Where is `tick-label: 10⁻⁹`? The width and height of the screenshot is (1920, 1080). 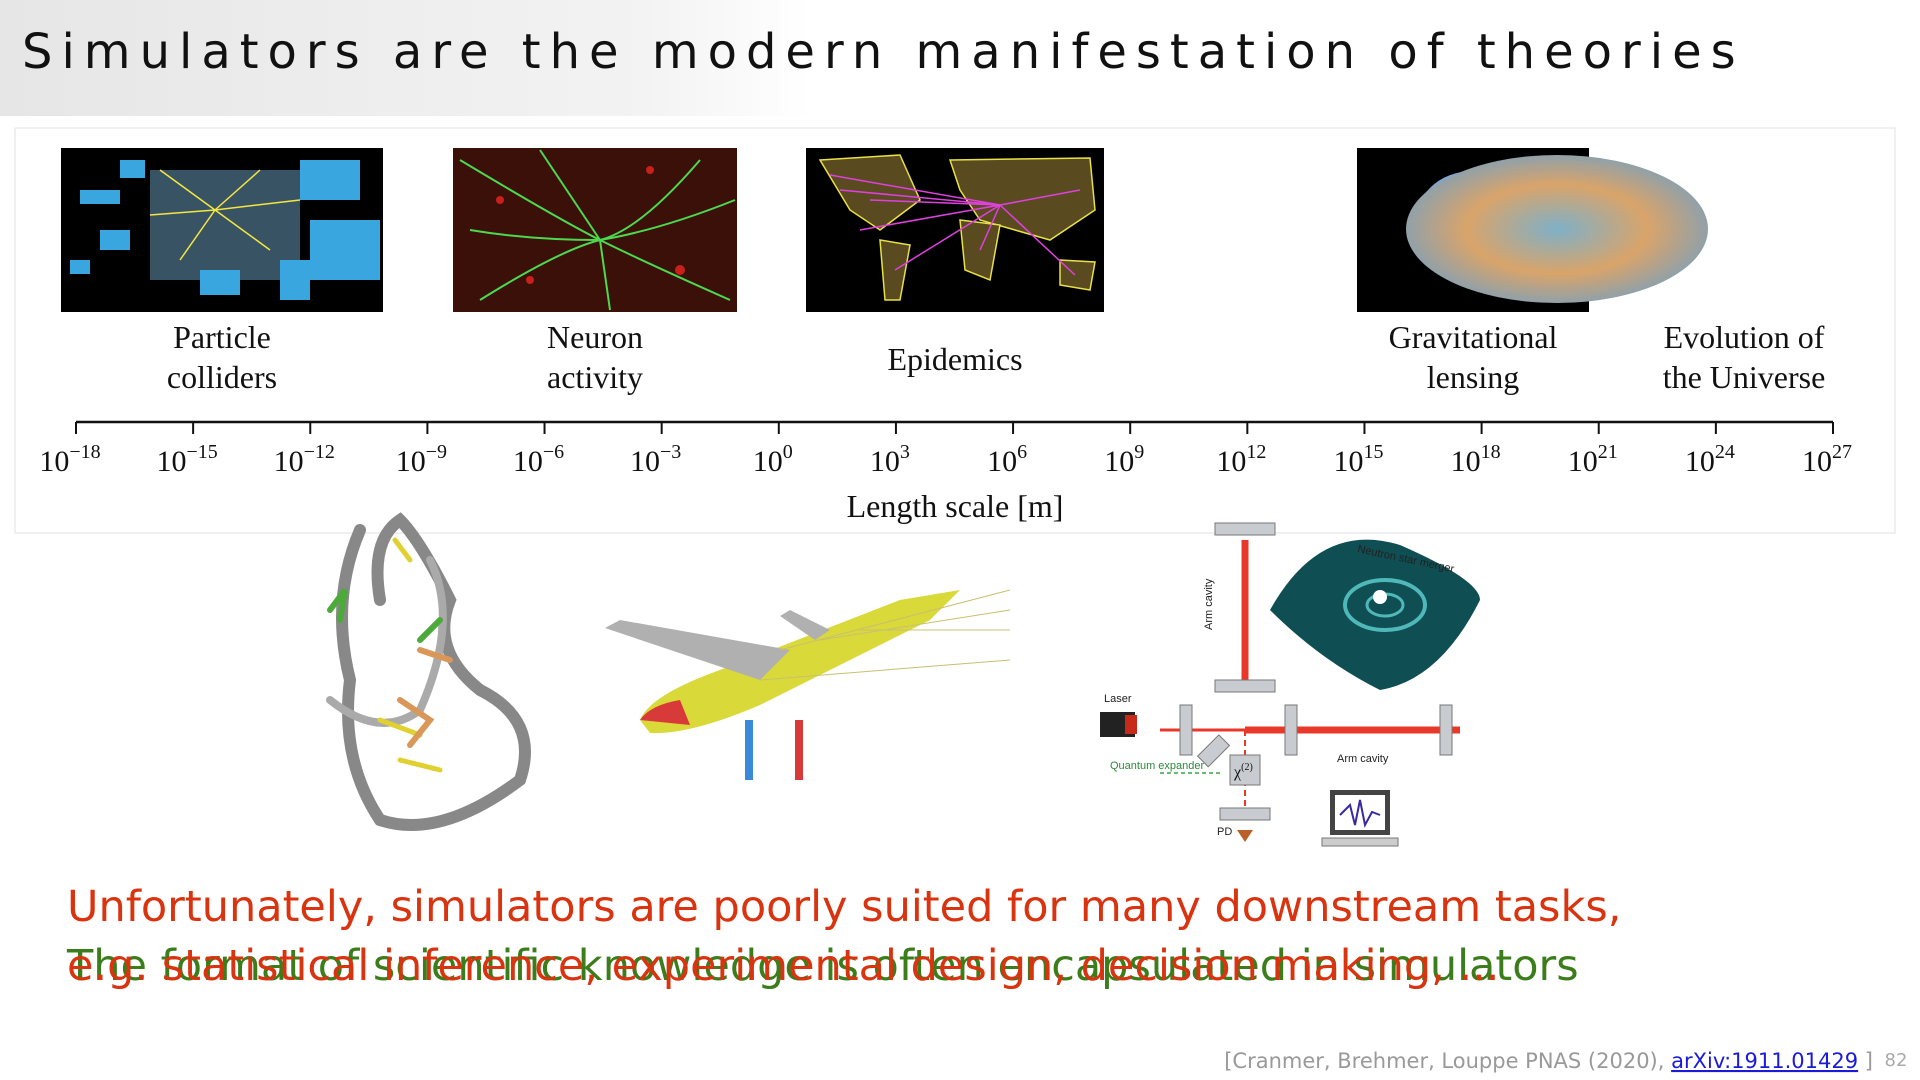
tick-label: 10⁻⁹ is located at coordinates (421, 459).